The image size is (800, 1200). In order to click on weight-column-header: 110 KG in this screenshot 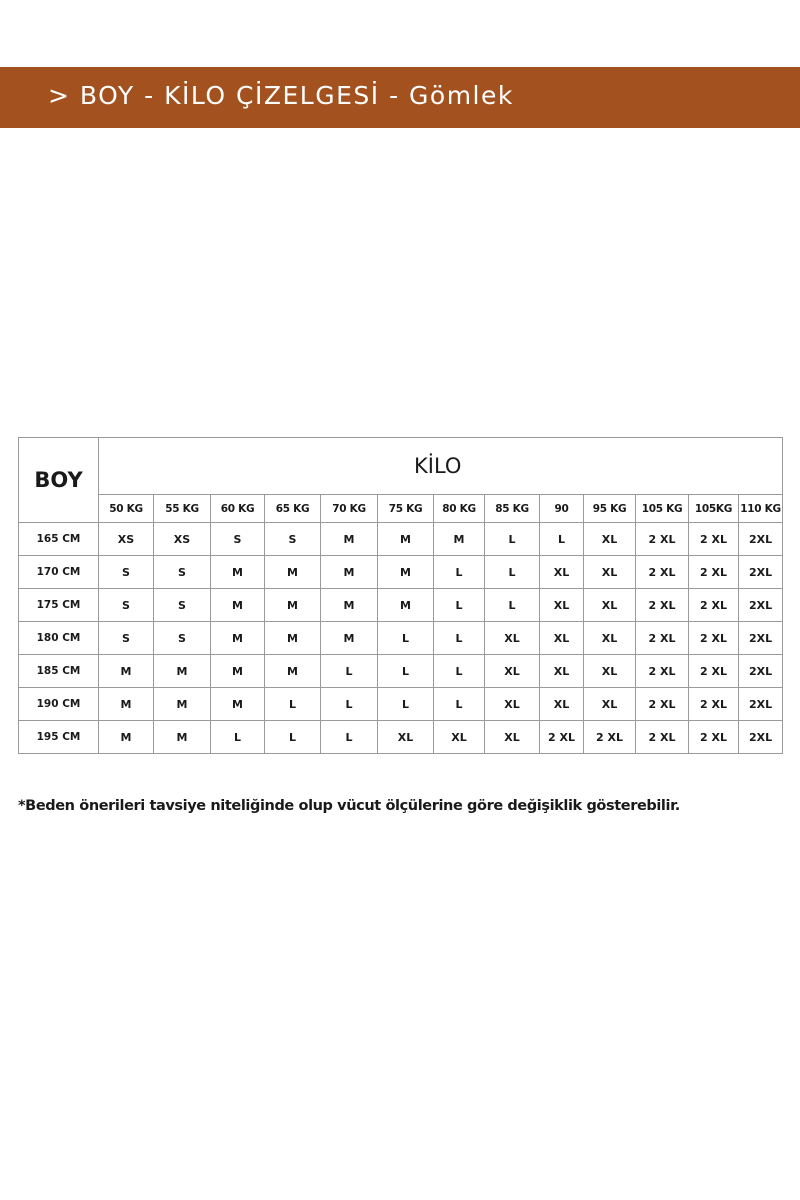, I will do `click(760, 508)`.